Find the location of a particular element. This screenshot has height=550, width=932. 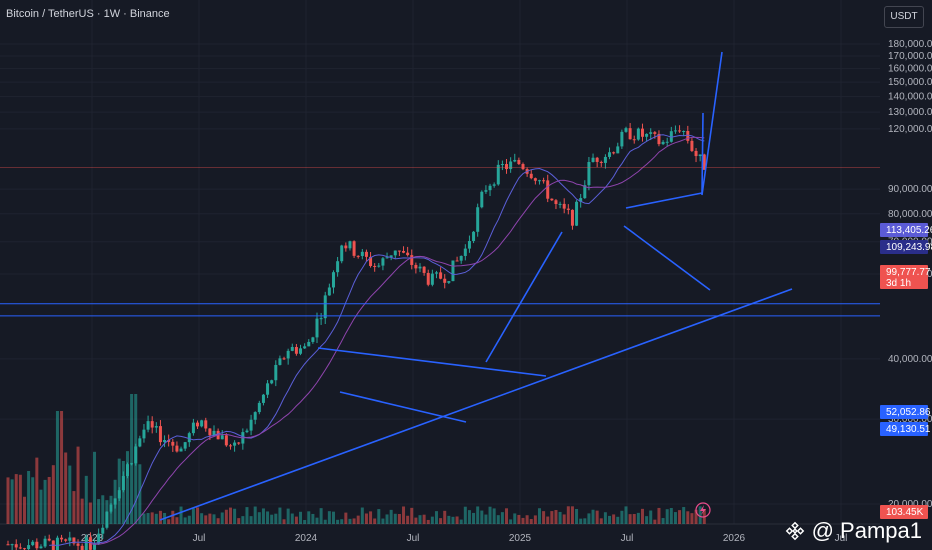

chart-title: Bitcoin / TetherUS · 1W · Binance is located at coordinates (88, 14).